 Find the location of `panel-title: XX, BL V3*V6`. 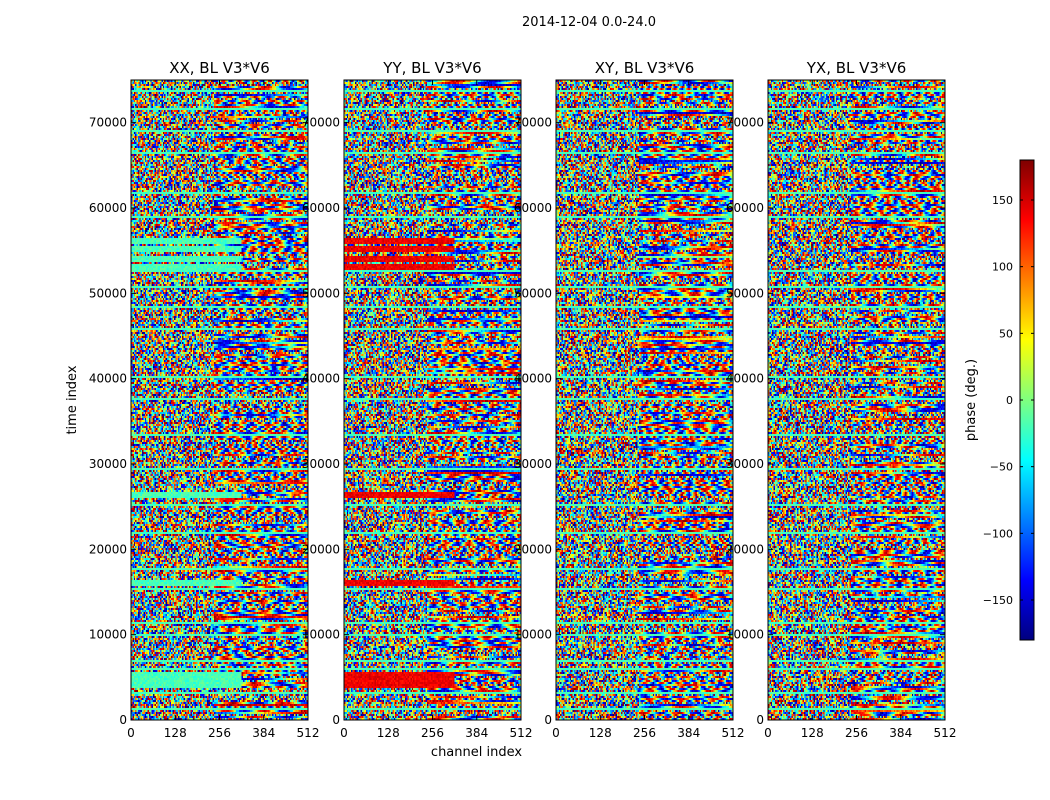

panel-title: XX, BL V3*V6 is located at coordinates (219, 68).